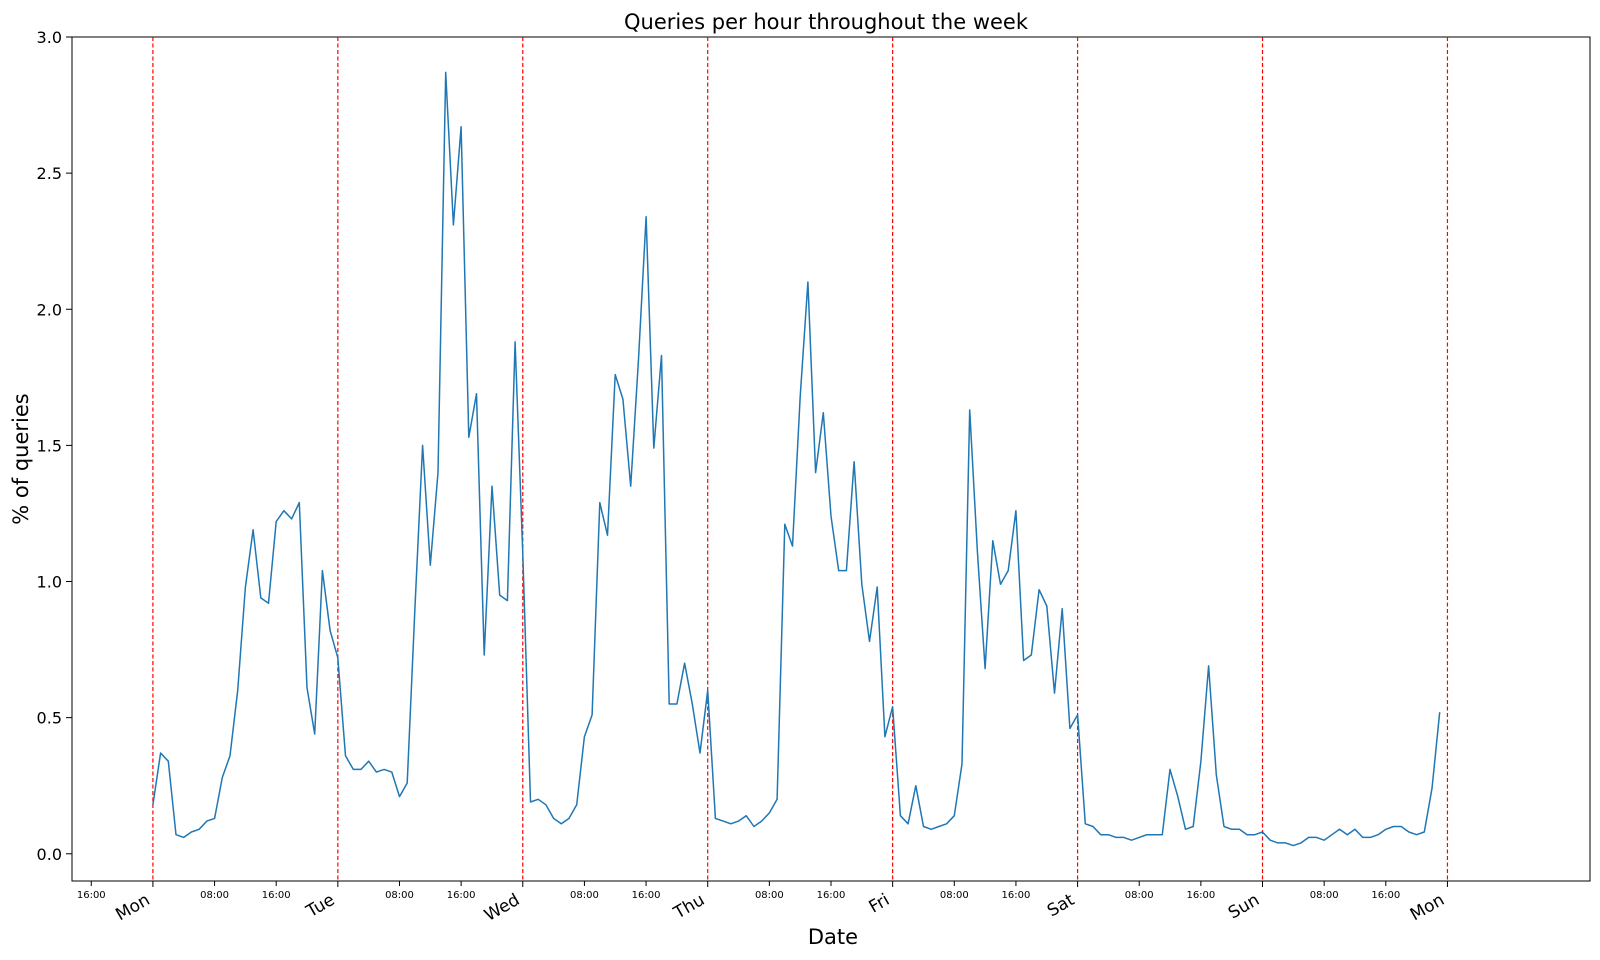 Image resolution: width=1600 pixels, height=960 pixels. I want to click on y-tick-label: 0.0, so click(49, 854).